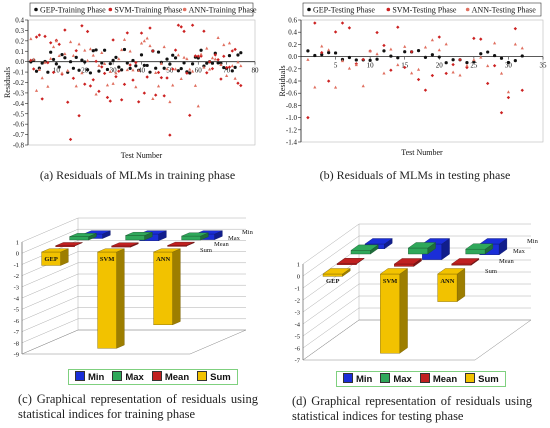 This screenshot has width=550, height=428. Describe the element at coordinates (16, 287) in the screenshot. I see `y-tick-label: -3` at that location.